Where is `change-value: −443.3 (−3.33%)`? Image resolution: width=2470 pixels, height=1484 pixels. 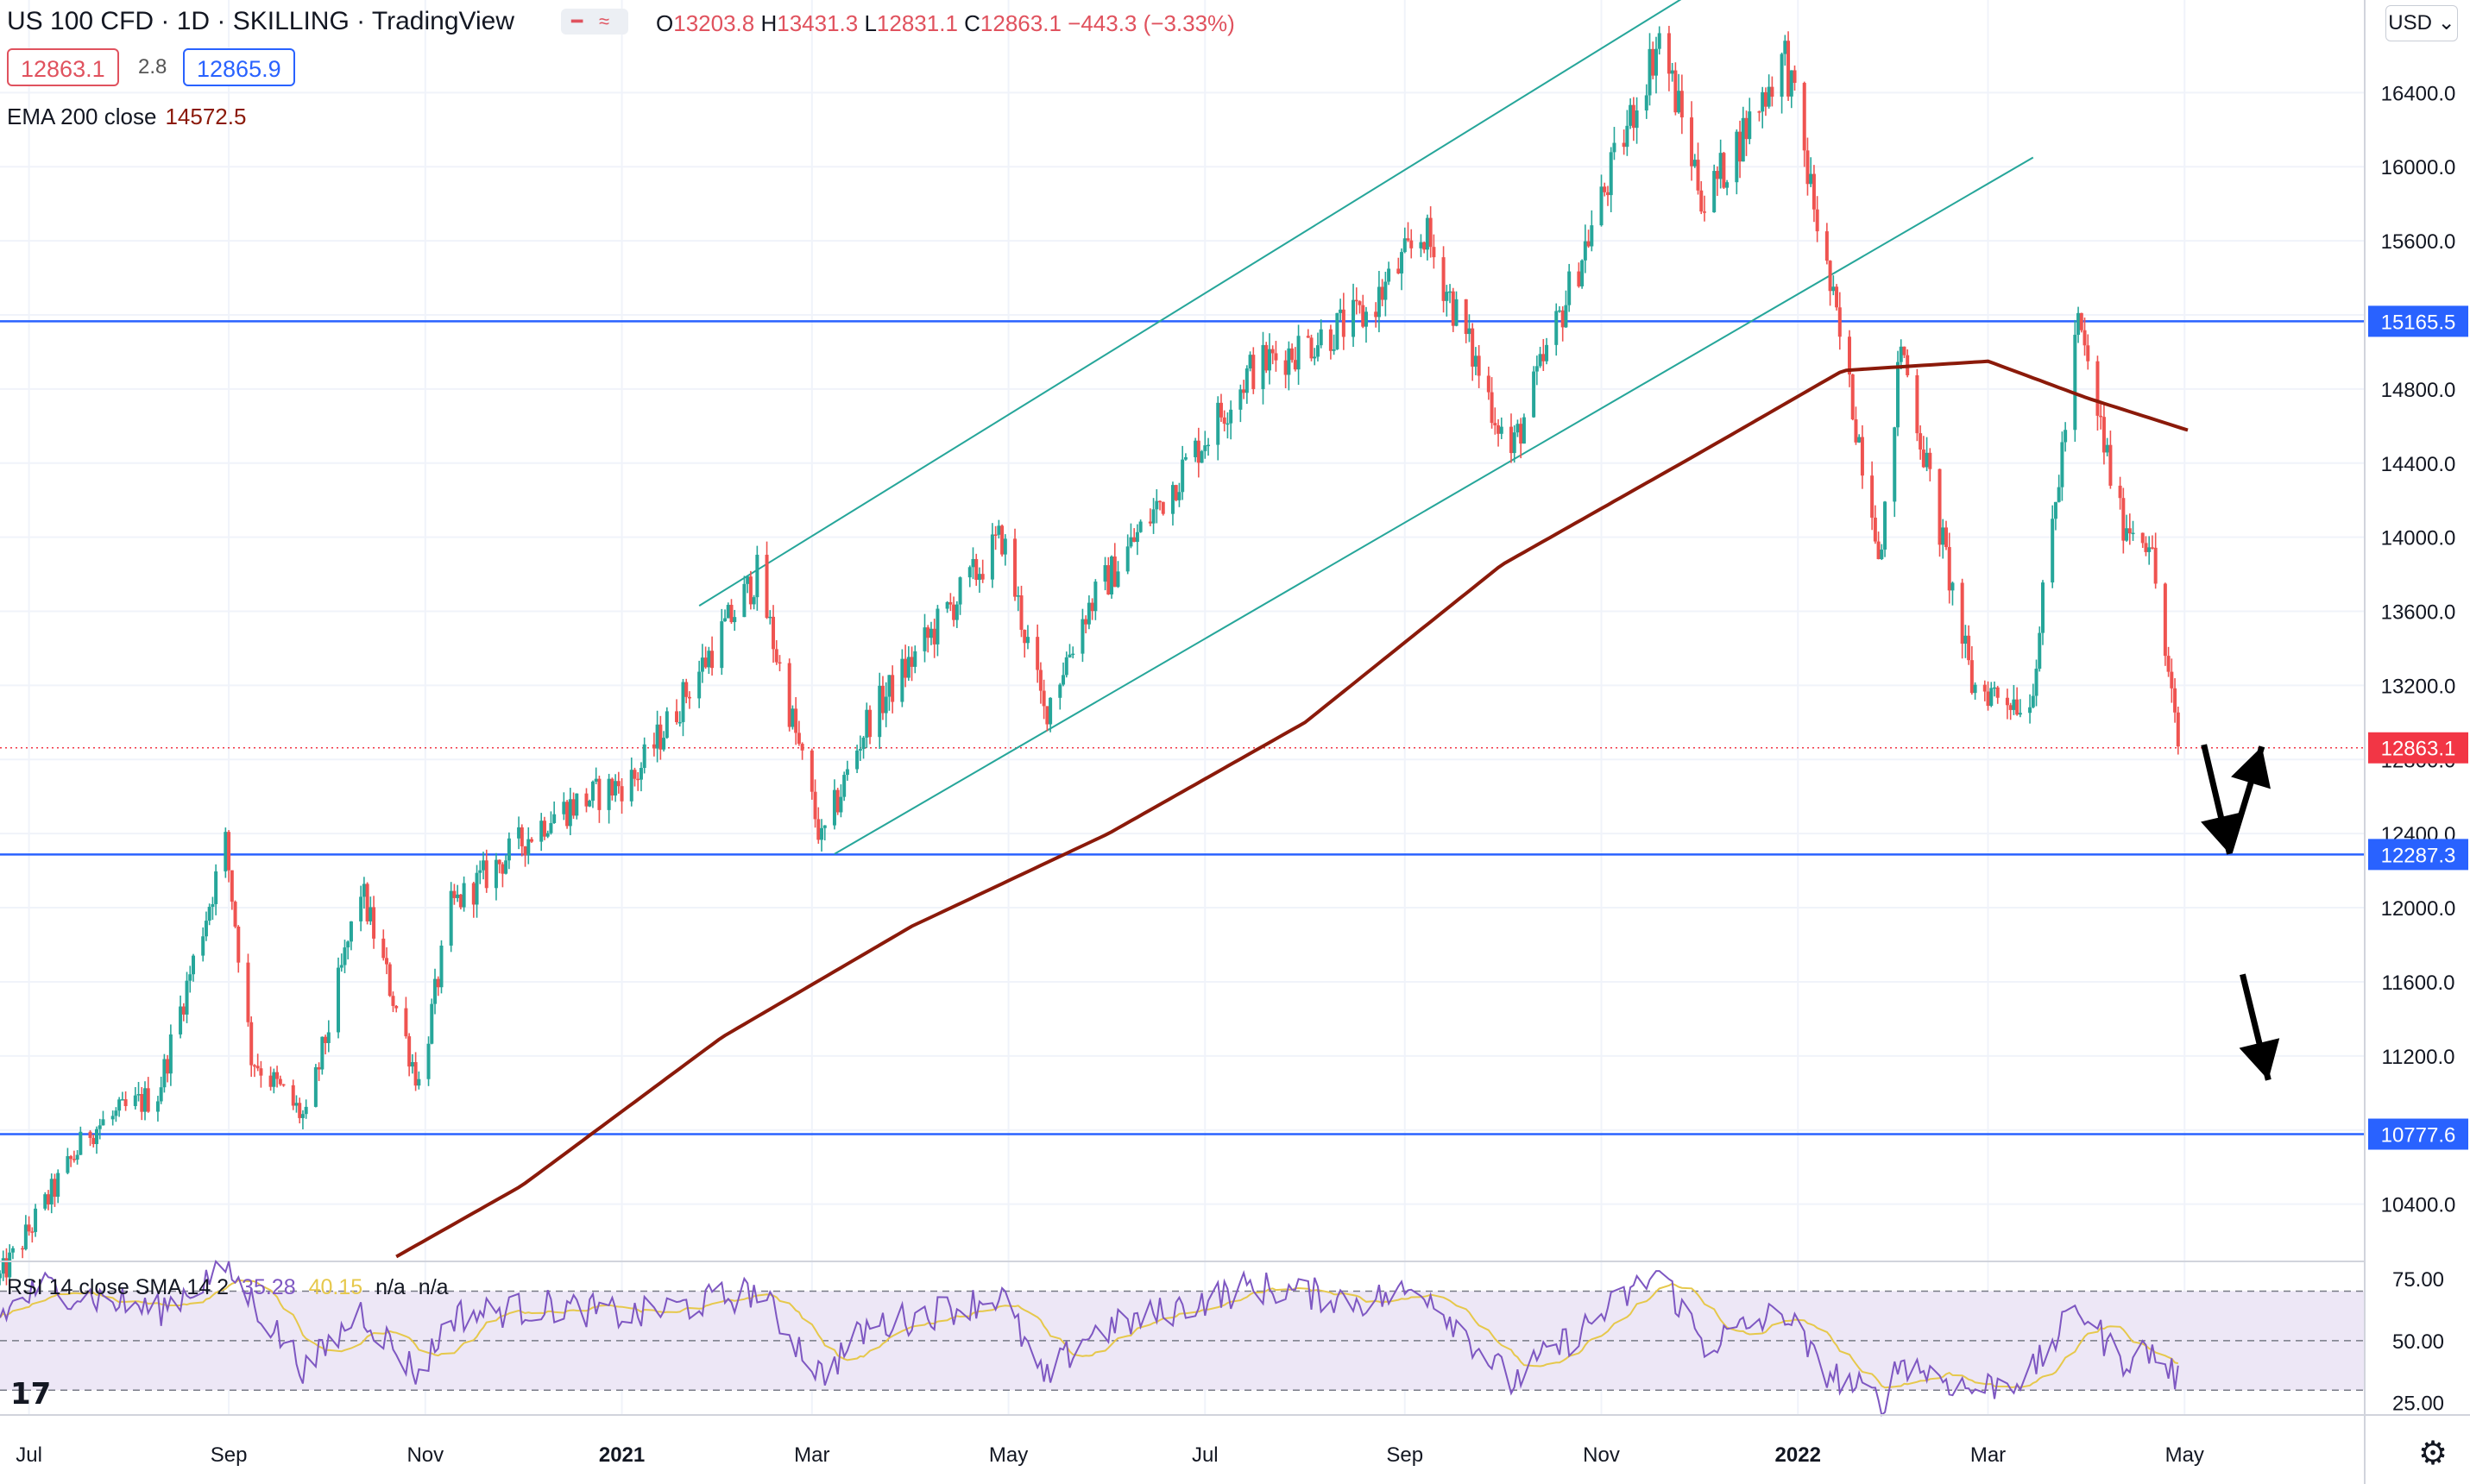
change-value: −443.3 (−3.33%) is located at coordinates (1151, 23).